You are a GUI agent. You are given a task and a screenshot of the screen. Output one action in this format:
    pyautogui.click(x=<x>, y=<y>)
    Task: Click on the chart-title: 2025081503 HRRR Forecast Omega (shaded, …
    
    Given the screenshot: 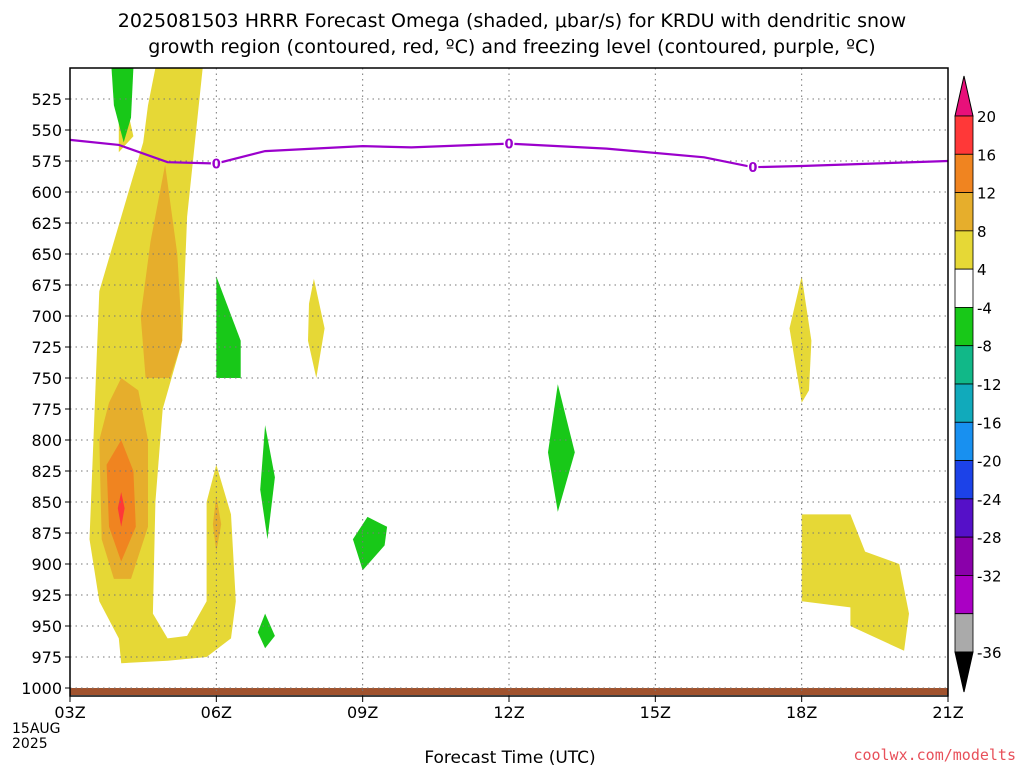 What is the action you would take?
    pyautogui.click(x=512, y=34)
    